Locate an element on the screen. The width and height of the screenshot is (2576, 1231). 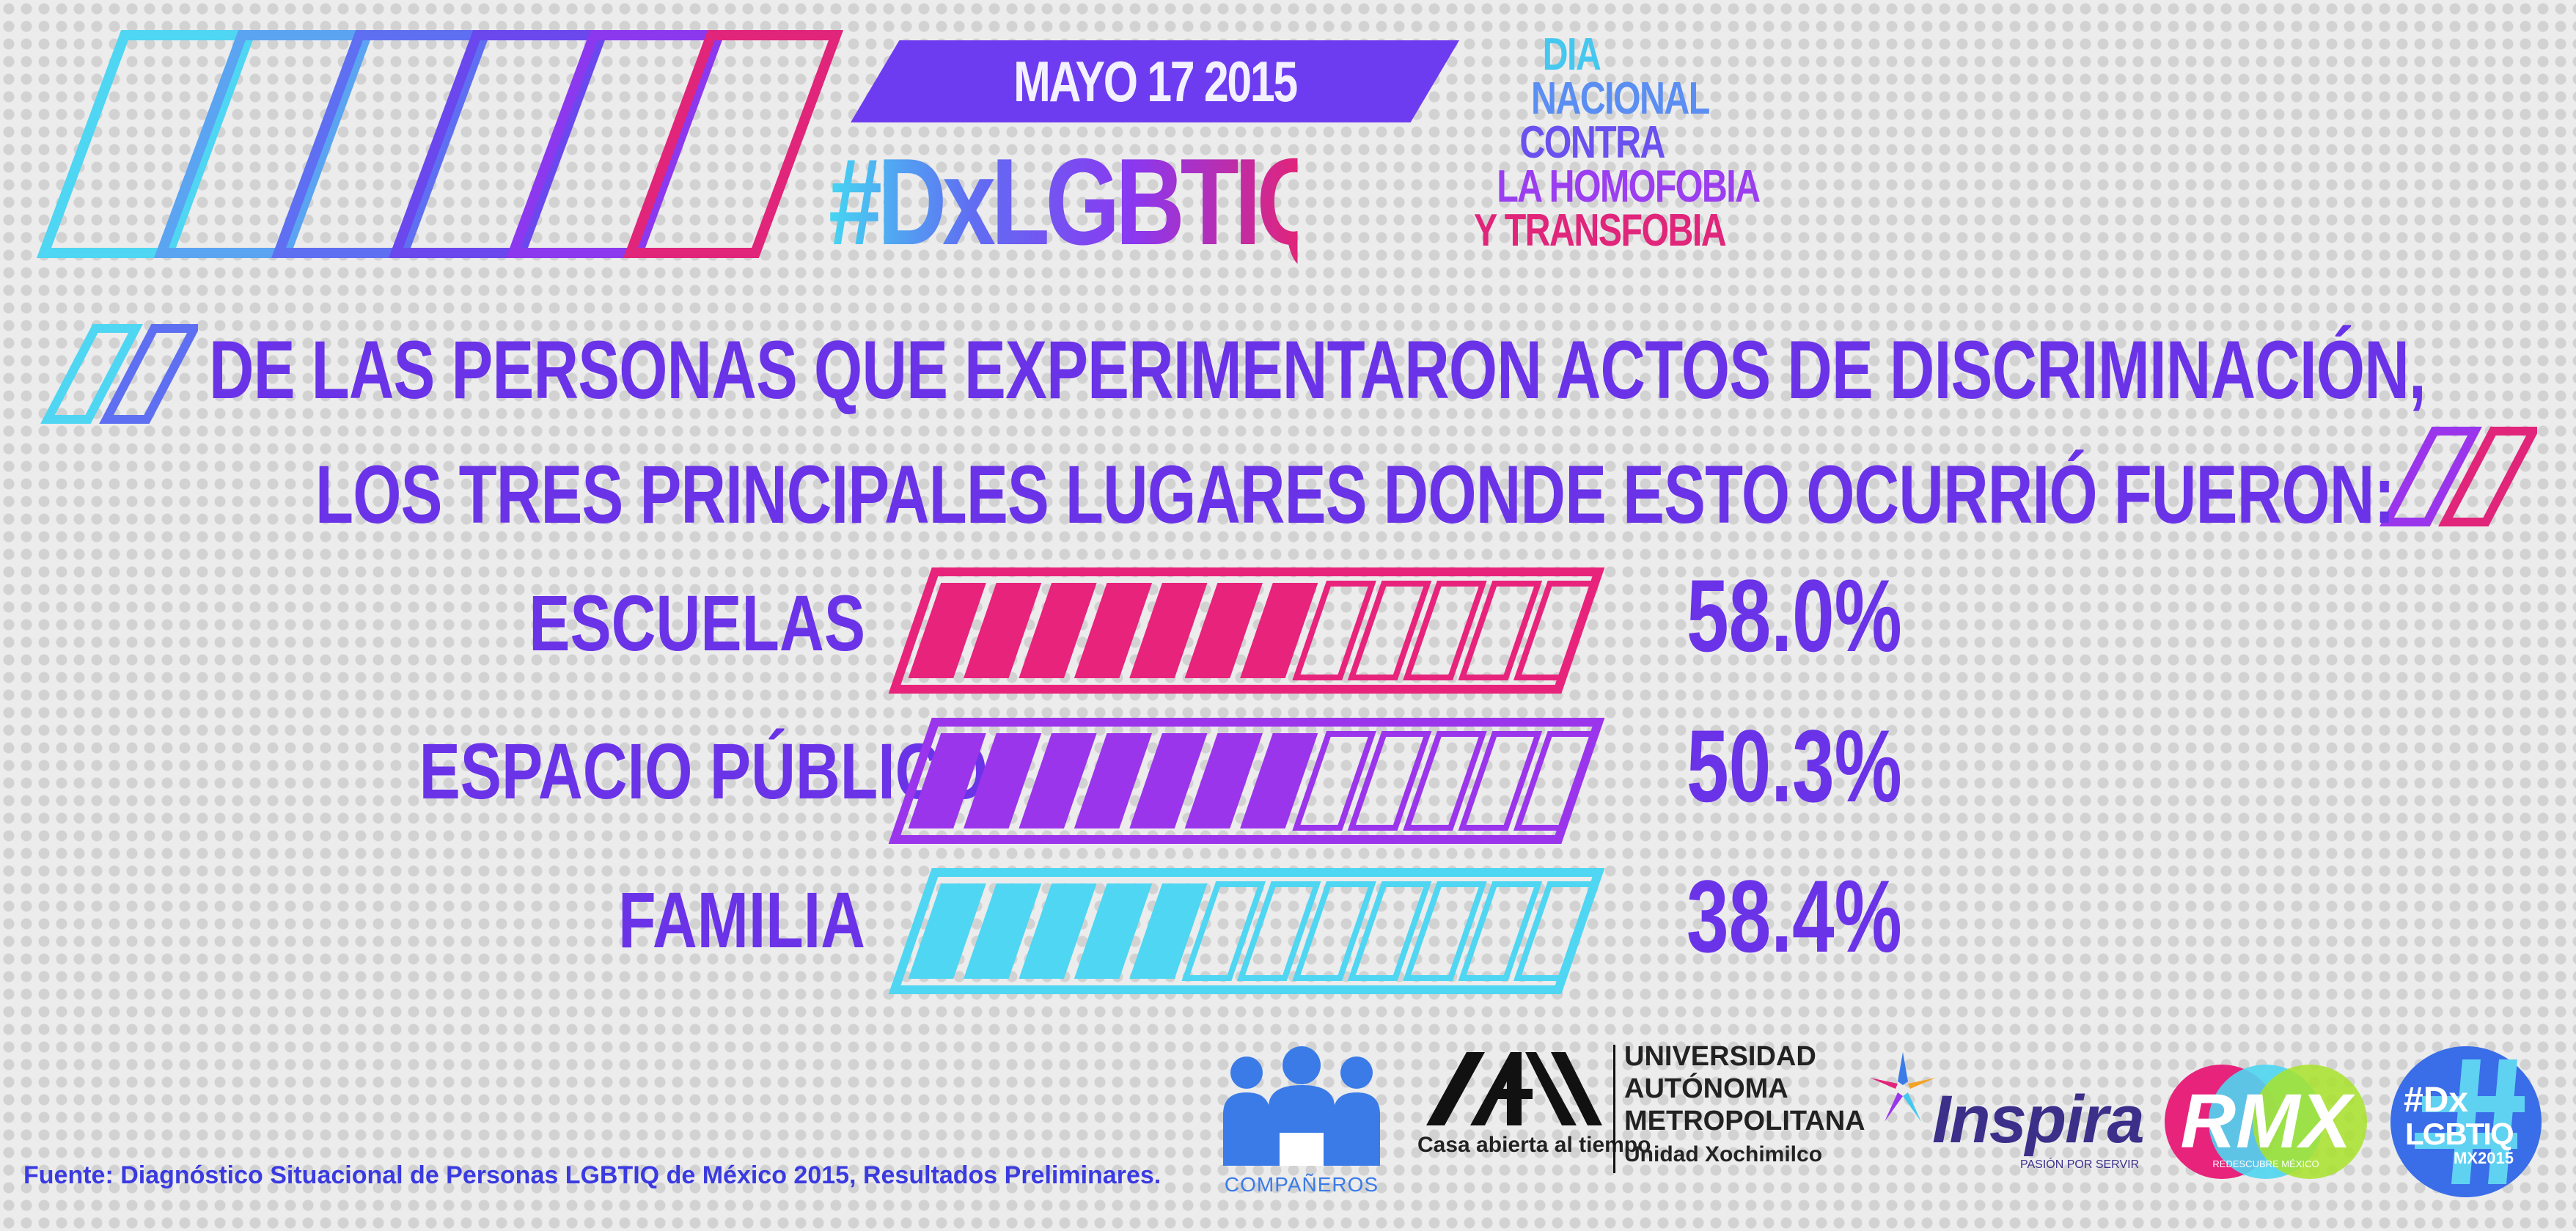
dx-badge-line-2: LGBTIQ is located at coordinates (2460, 1134).